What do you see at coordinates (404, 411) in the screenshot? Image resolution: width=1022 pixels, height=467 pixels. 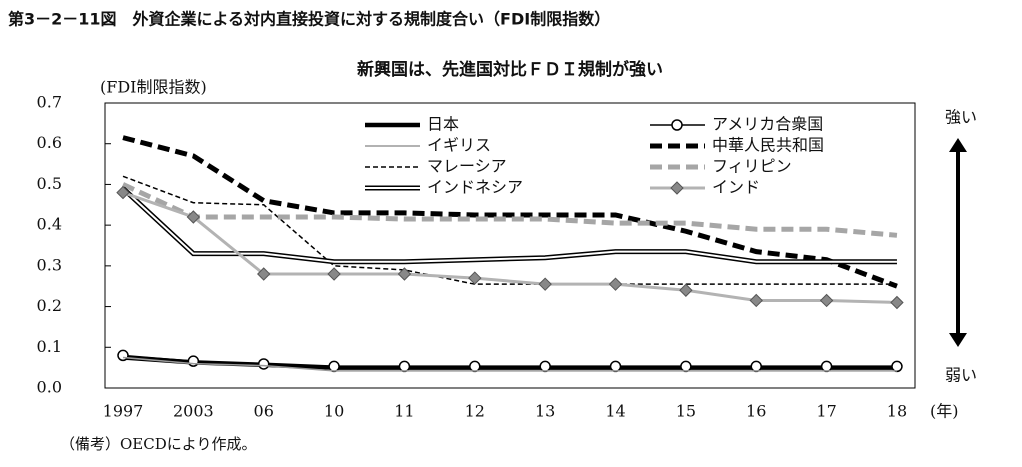 I see `x-tick-label: 11` at bounding box center [404, 411].